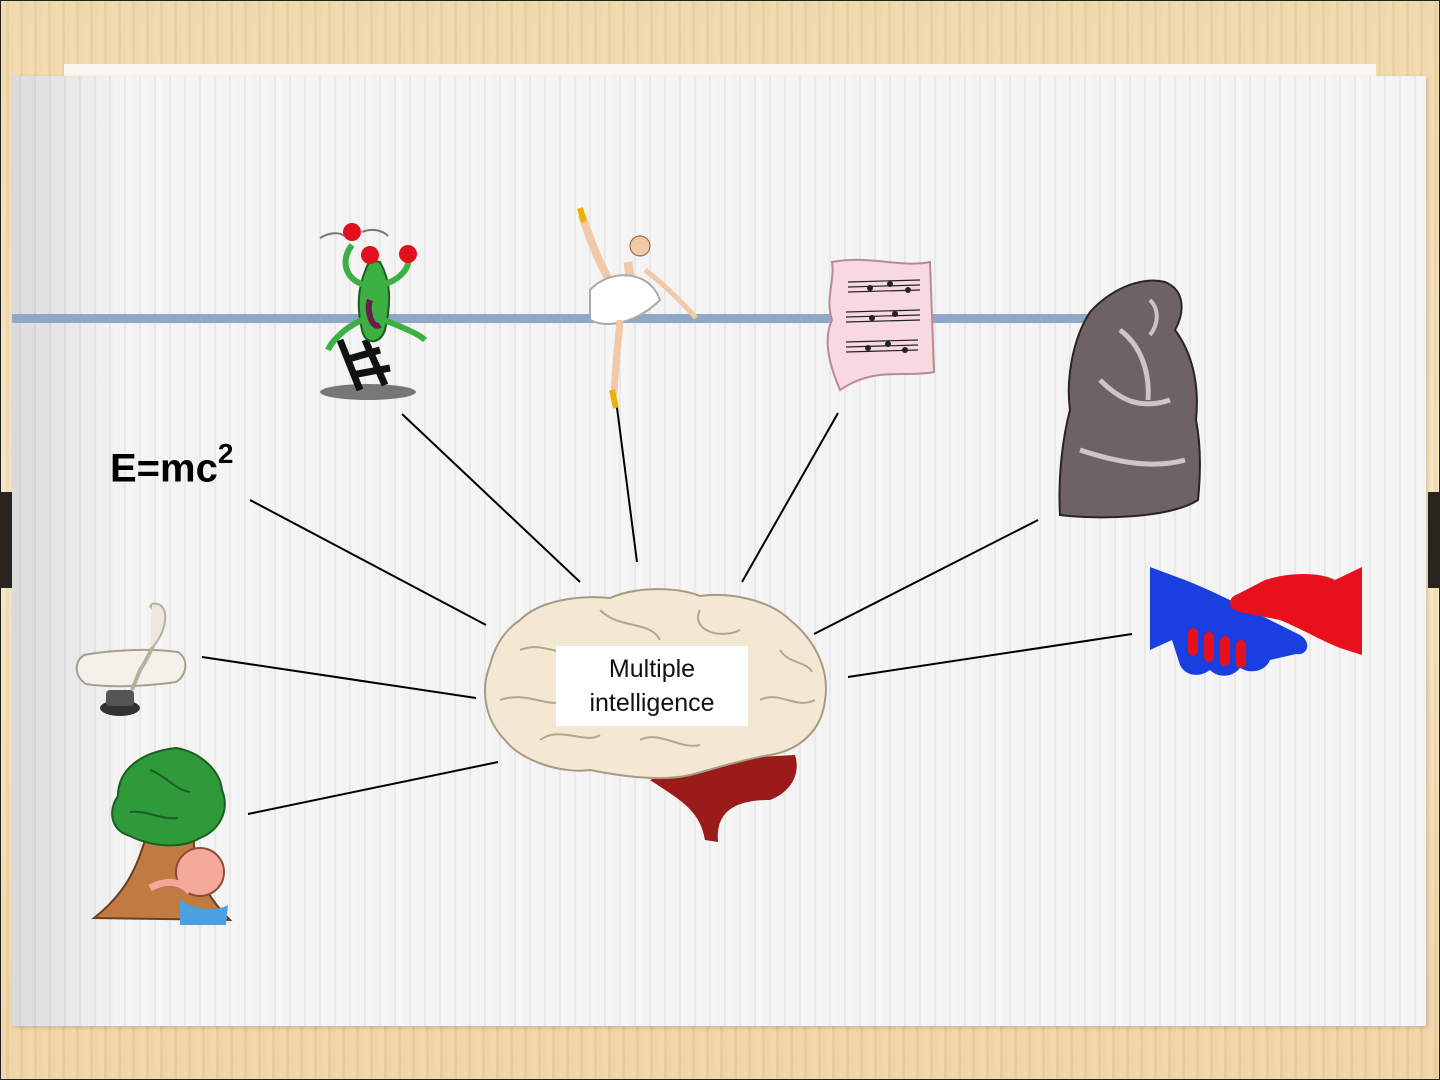  Describe the element at coordinates (131, 659) in the screenshot. I see `quill-scroll-icon` at that location.